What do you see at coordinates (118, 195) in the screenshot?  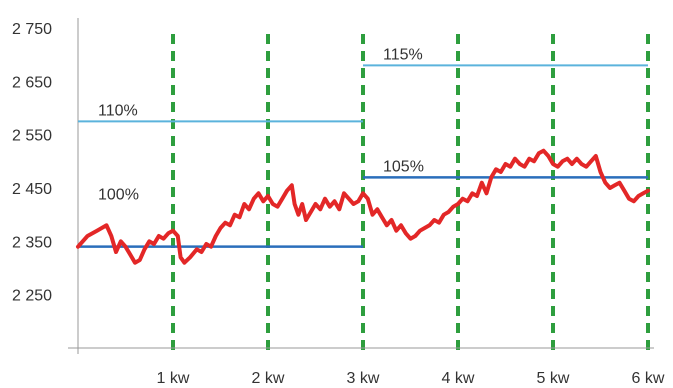 I see `reference-line-label: 100%` at bounding box center [118, 195].